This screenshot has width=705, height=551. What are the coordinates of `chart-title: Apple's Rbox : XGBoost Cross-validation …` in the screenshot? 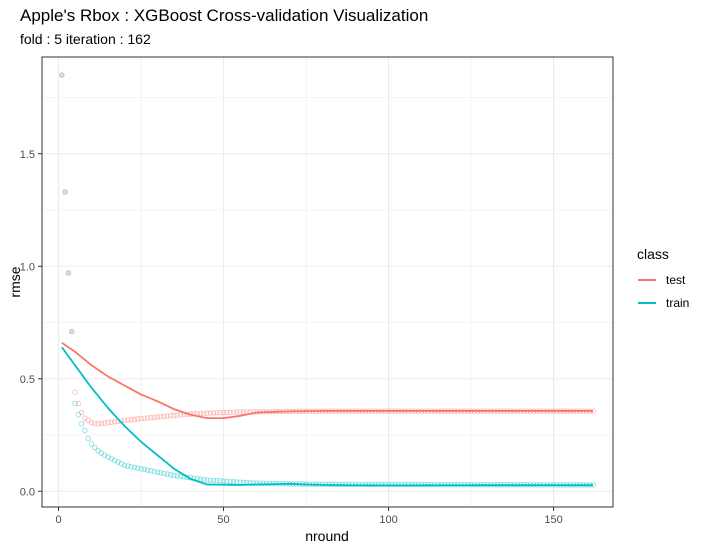 It's located at (224, 15).